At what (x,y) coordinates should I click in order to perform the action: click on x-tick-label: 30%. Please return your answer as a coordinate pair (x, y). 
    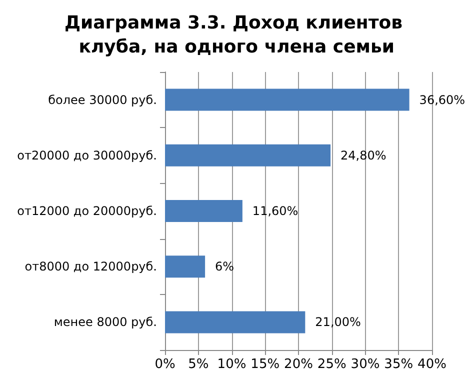
    Looking at the image, I should click on (365, 364).